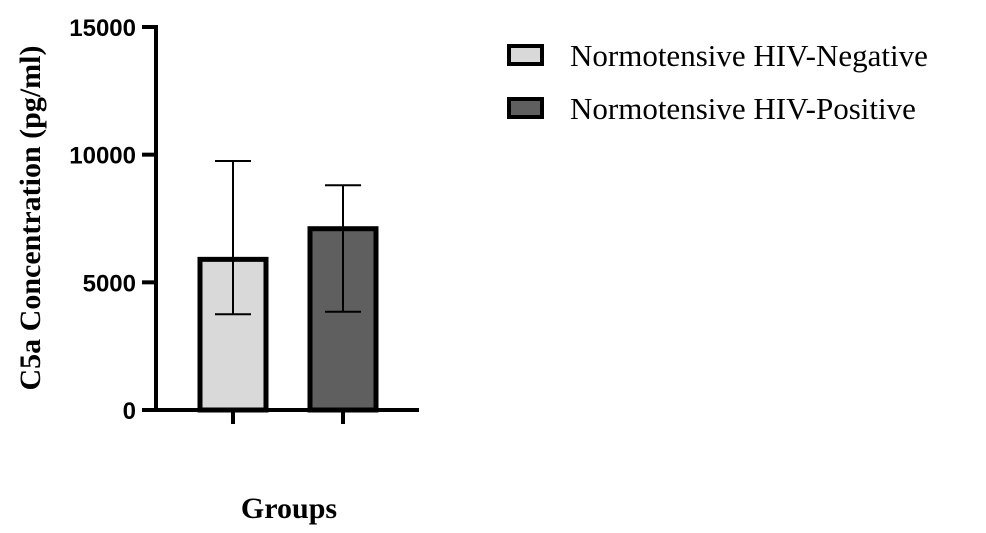  I want to click on bars-group, so click(288, 319).